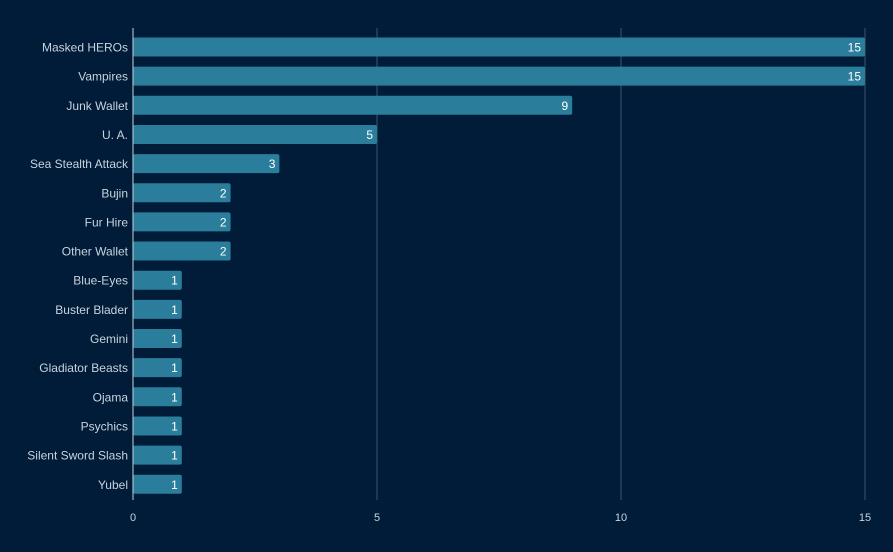 The image size is (893, 552). I want to click on data-label-7: 2, so click(223, 252).